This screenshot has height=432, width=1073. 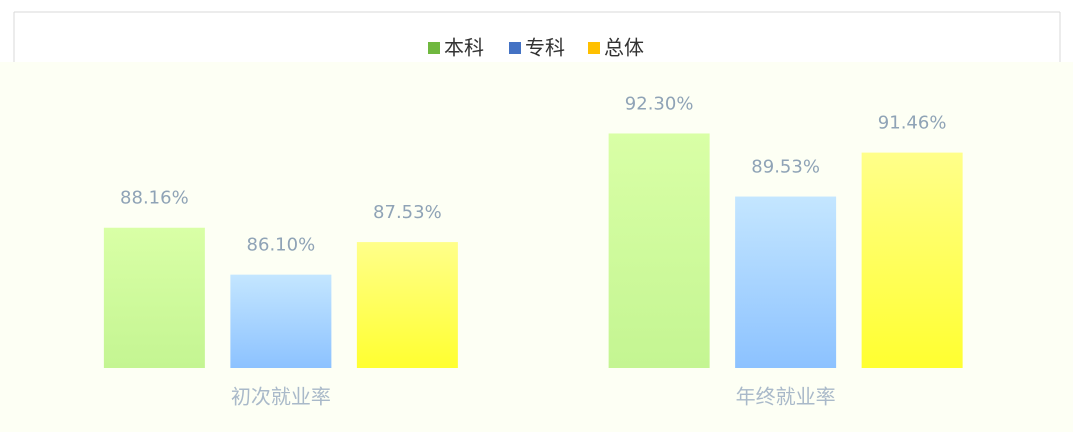 I want to click on x-tick-label: 初次就业率, so click(x=281, y=397).